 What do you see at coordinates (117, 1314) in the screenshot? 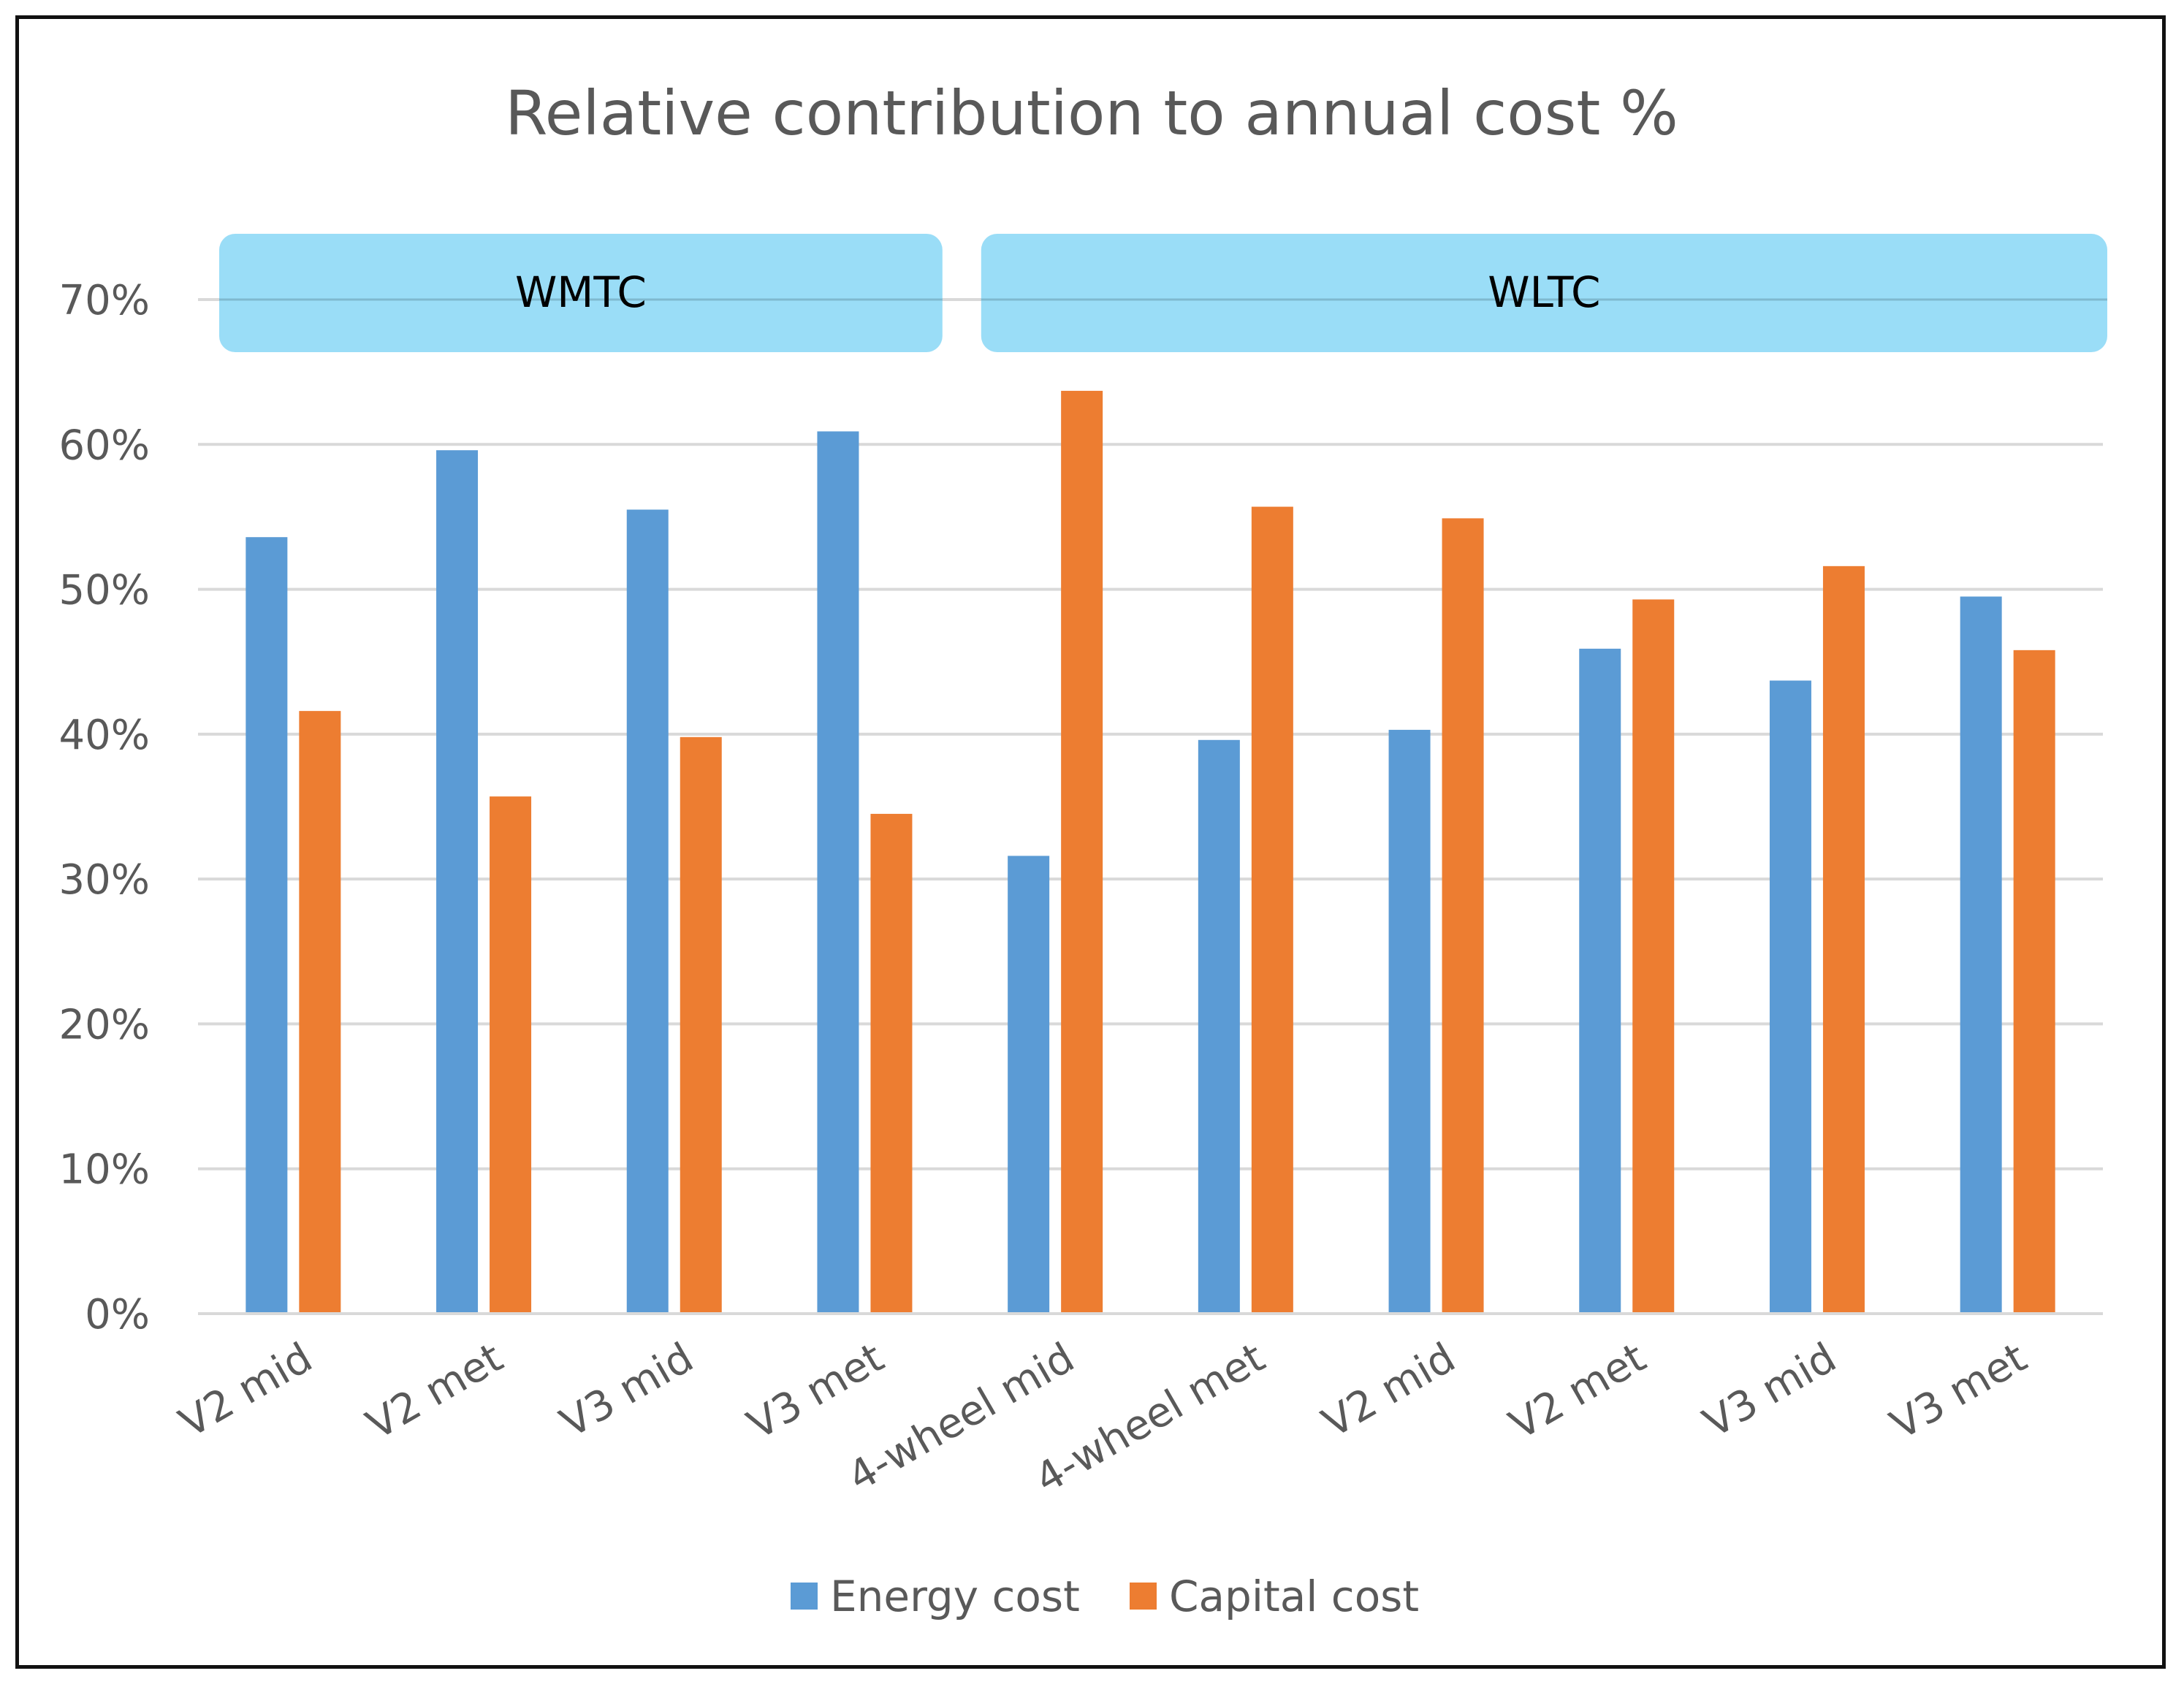
I see `y-tick-label: 0%` at bounding box center [117, 1314].